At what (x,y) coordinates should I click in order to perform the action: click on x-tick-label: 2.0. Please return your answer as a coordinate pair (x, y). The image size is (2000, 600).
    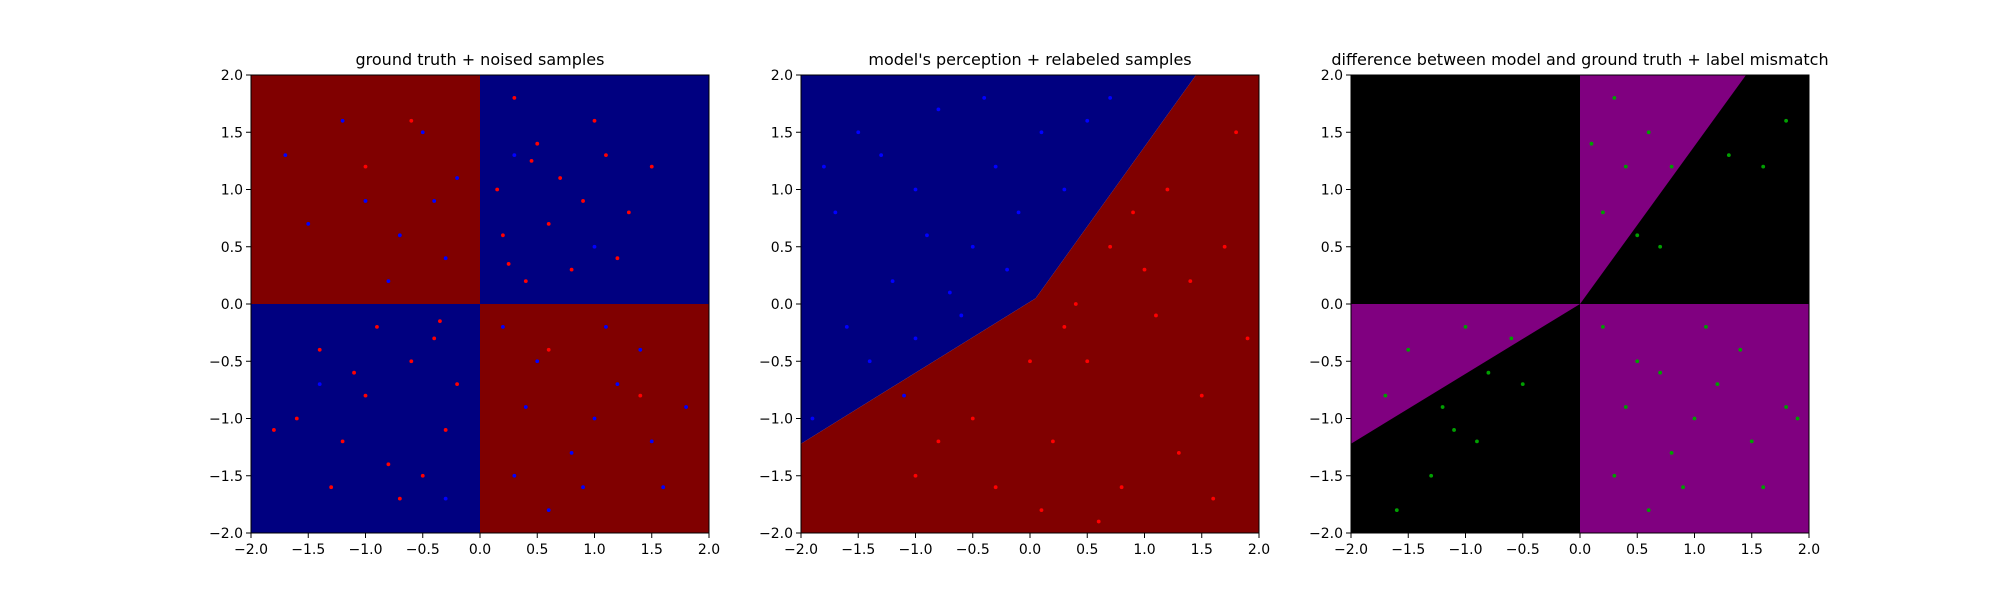
    Looking at the image, I should click on (1259, 550).